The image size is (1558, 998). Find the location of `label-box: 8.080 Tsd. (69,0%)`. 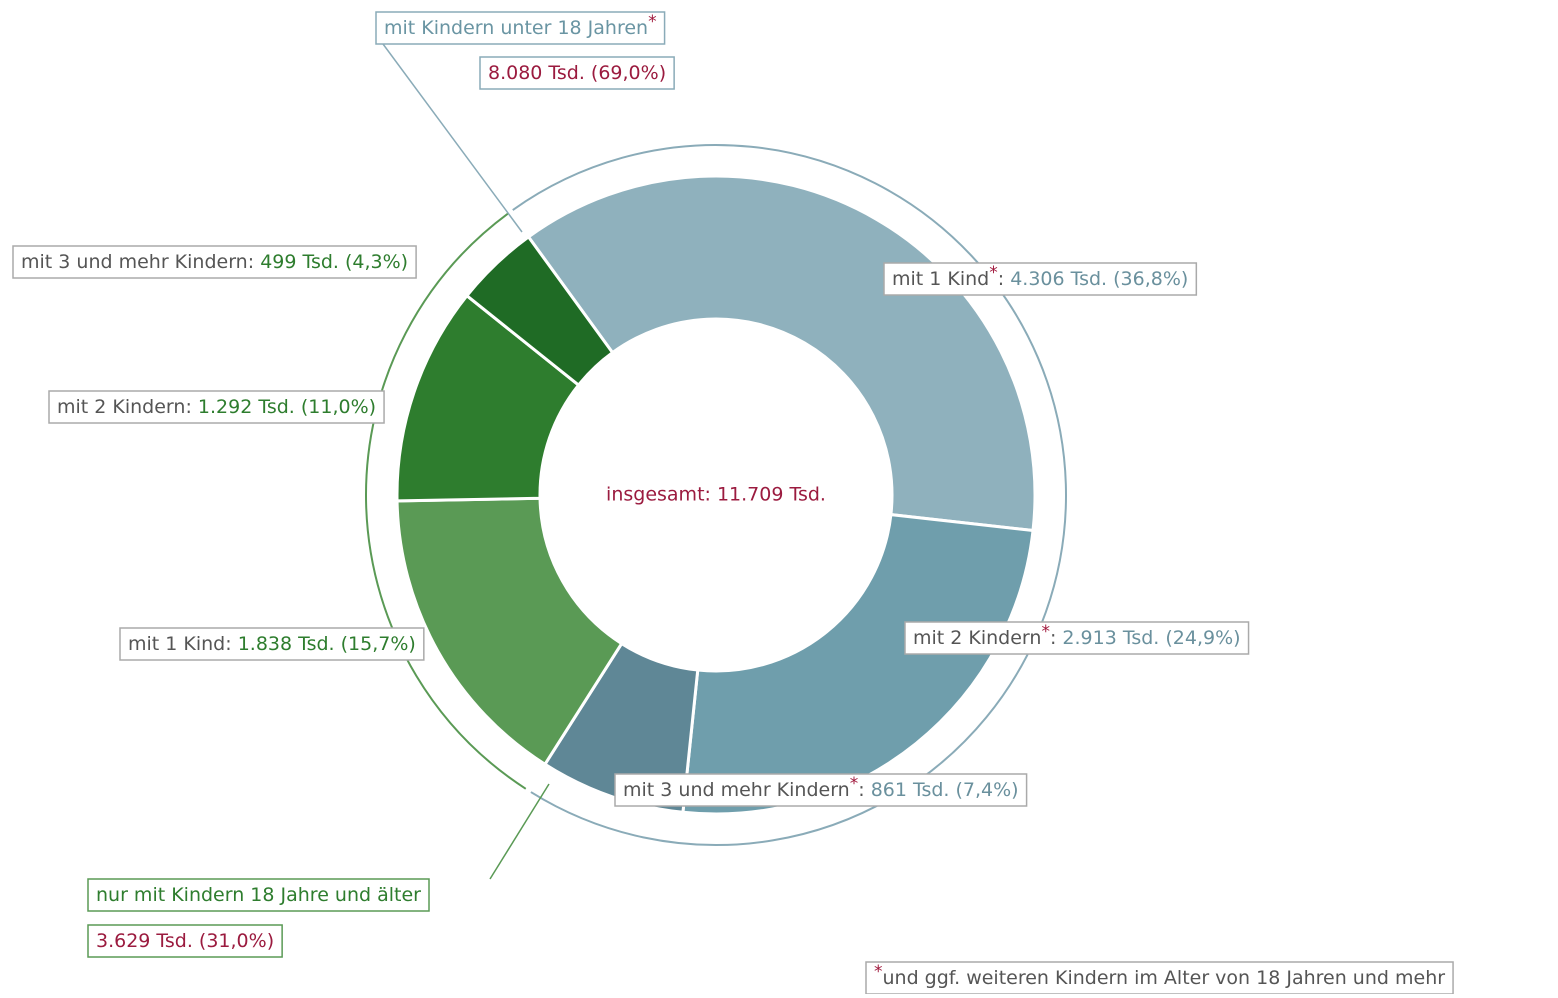

label-box: 8.080 Tsd. (69,0%) is located at coordinates (577, 73).